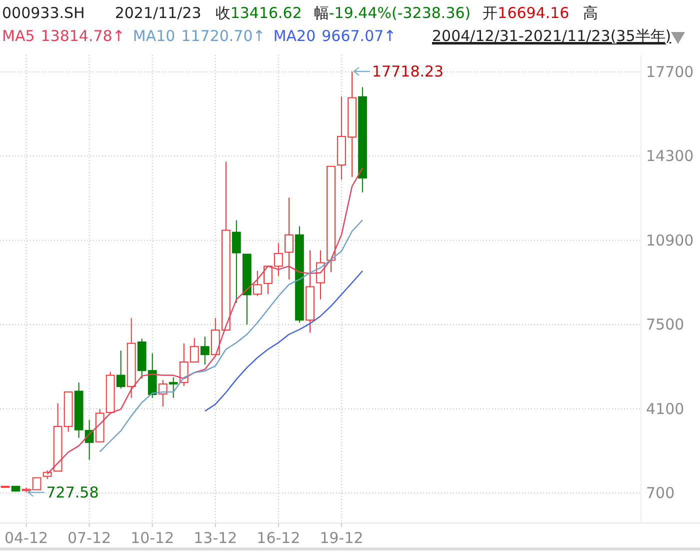 The height and width of the screenshot is (553, 700). Describe the element at coordinates (670, 71) in the screenshot. I see `y-tick-label: 17700` at that location.